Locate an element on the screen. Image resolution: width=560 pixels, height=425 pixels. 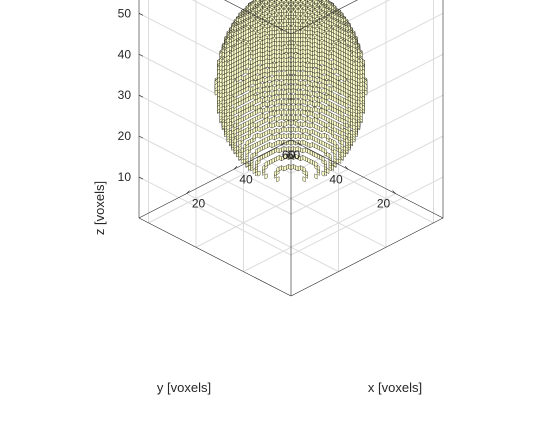
y-tick-label: 60 is located at coordinates (289, 155).